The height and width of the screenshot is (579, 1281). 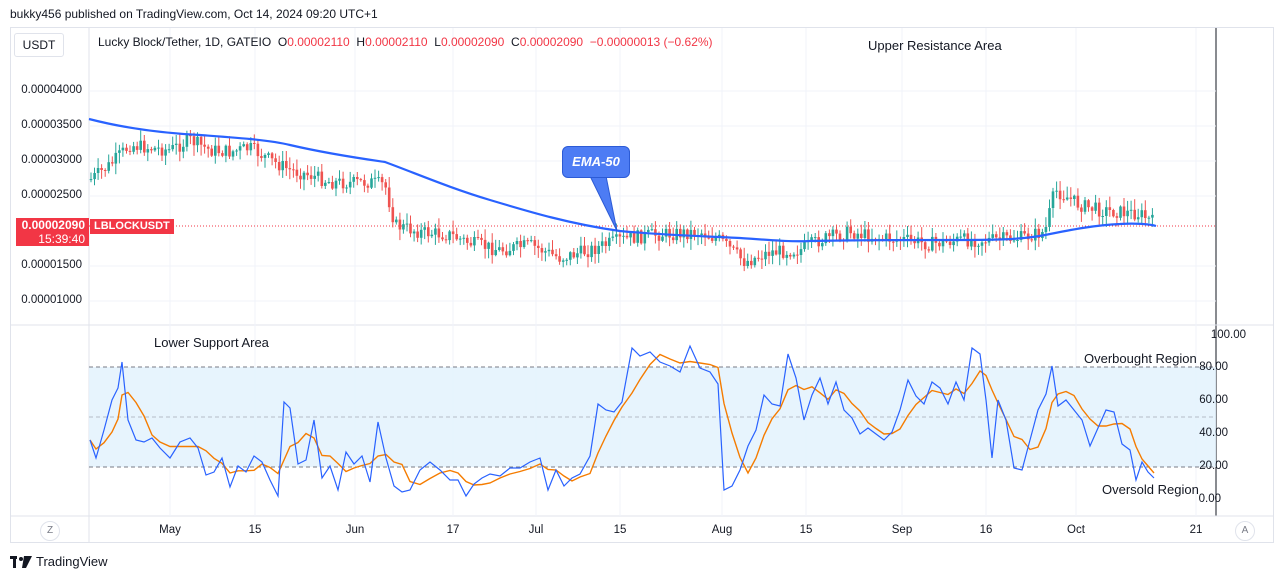 I want to click on zoom-button: Z, so click(x=50, y=531).